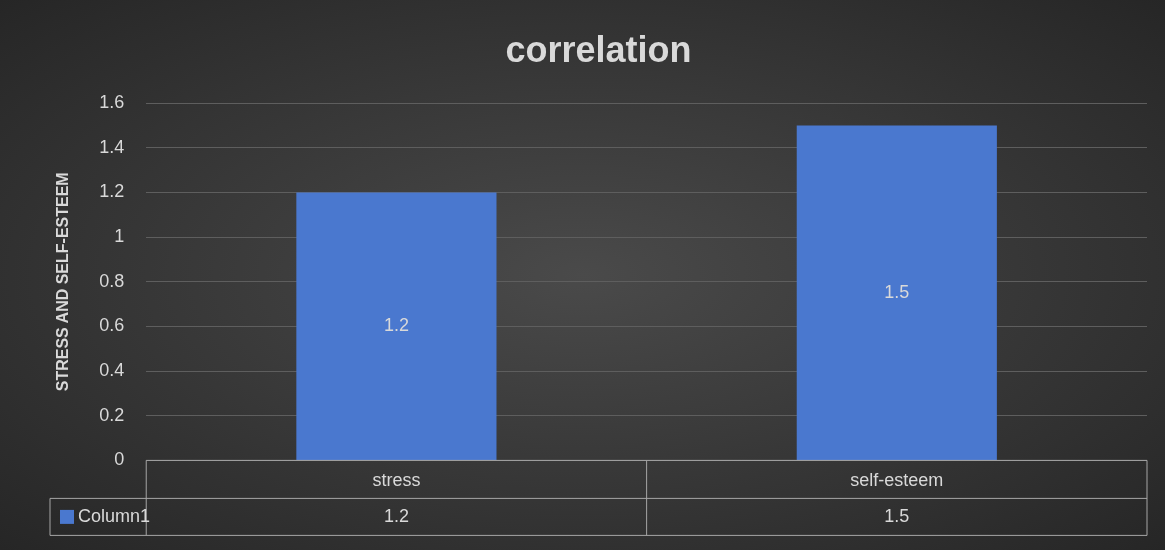 Image resolution: width=1165 pixels, height=550 pixels. What do you see at coordinates (119, 459) in the screenshot?
I see `y-tick-label: 0` at bounding box center [119, 459].